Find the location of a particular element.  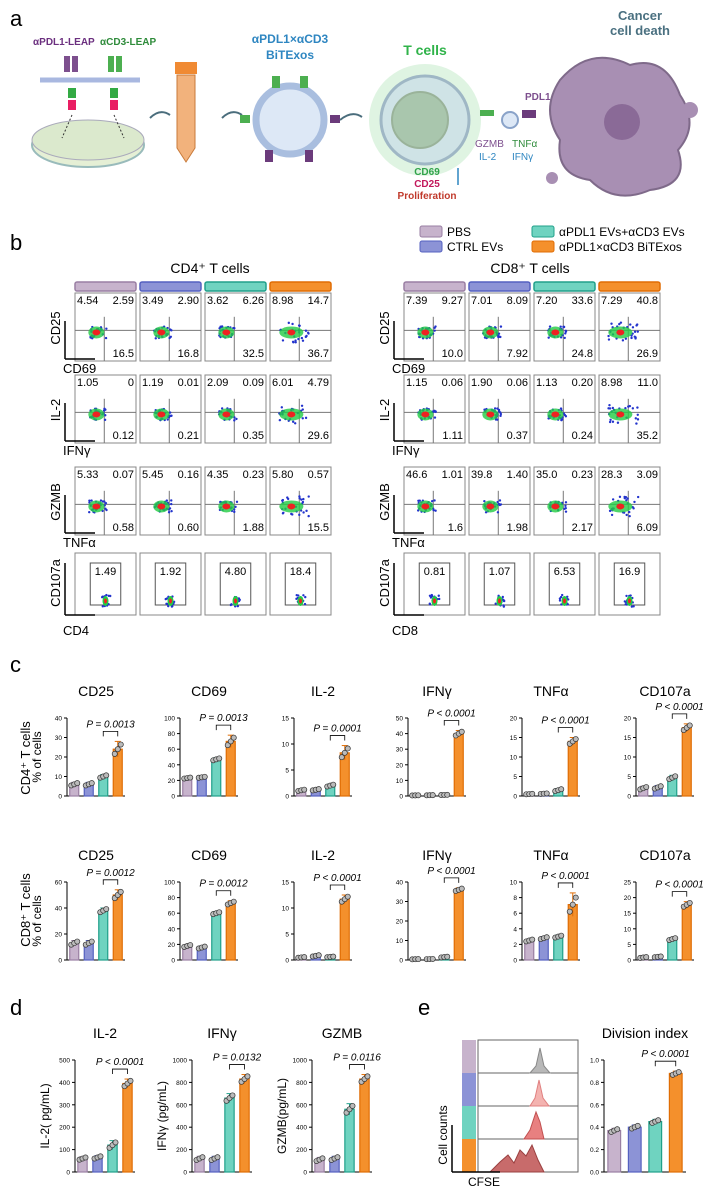

cd8-flow-title: CD8⁺ T cells is located at coordinates (529, 268).